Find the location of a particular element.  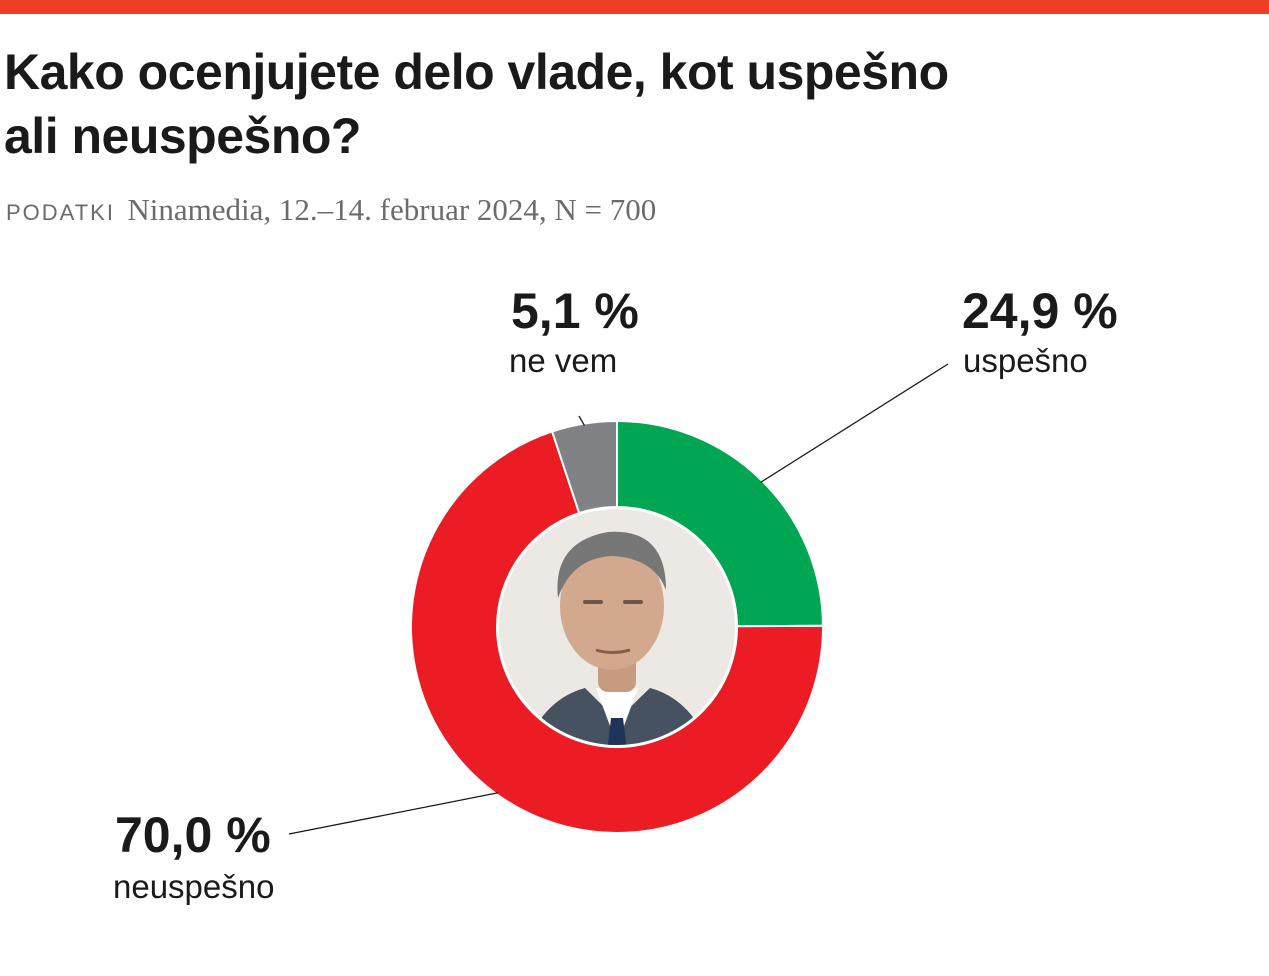

top-accent-bar is located at coordinates (634, 7).